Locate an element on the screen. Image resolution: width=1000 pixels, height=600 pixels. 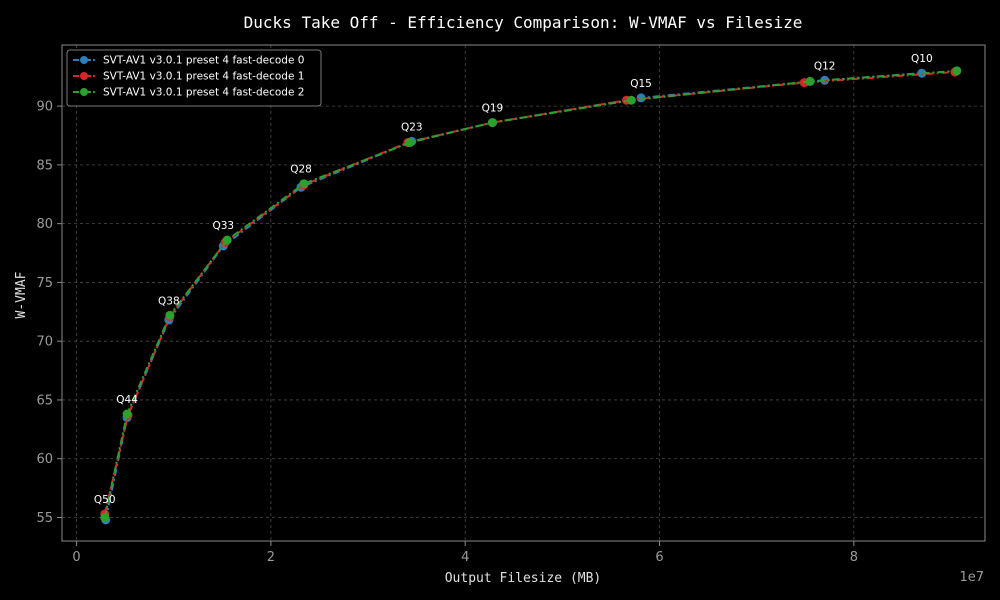
legend-item: SVT-AV1 v3.0.1 preset 4 fast-decode 1 is located at coordinates (188, 77).